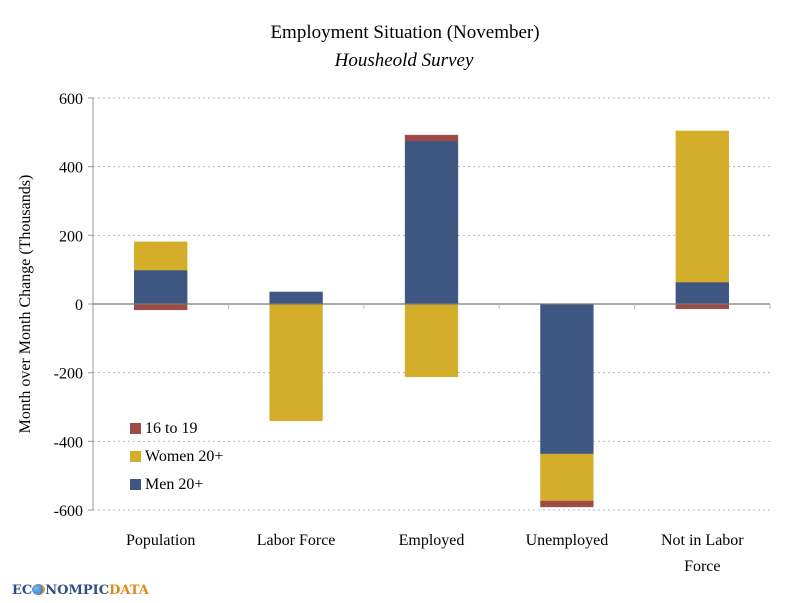  Describe the element at coordinates (431, 138) in the screenshot. I see `bar-16-to-19-employed` at that location.